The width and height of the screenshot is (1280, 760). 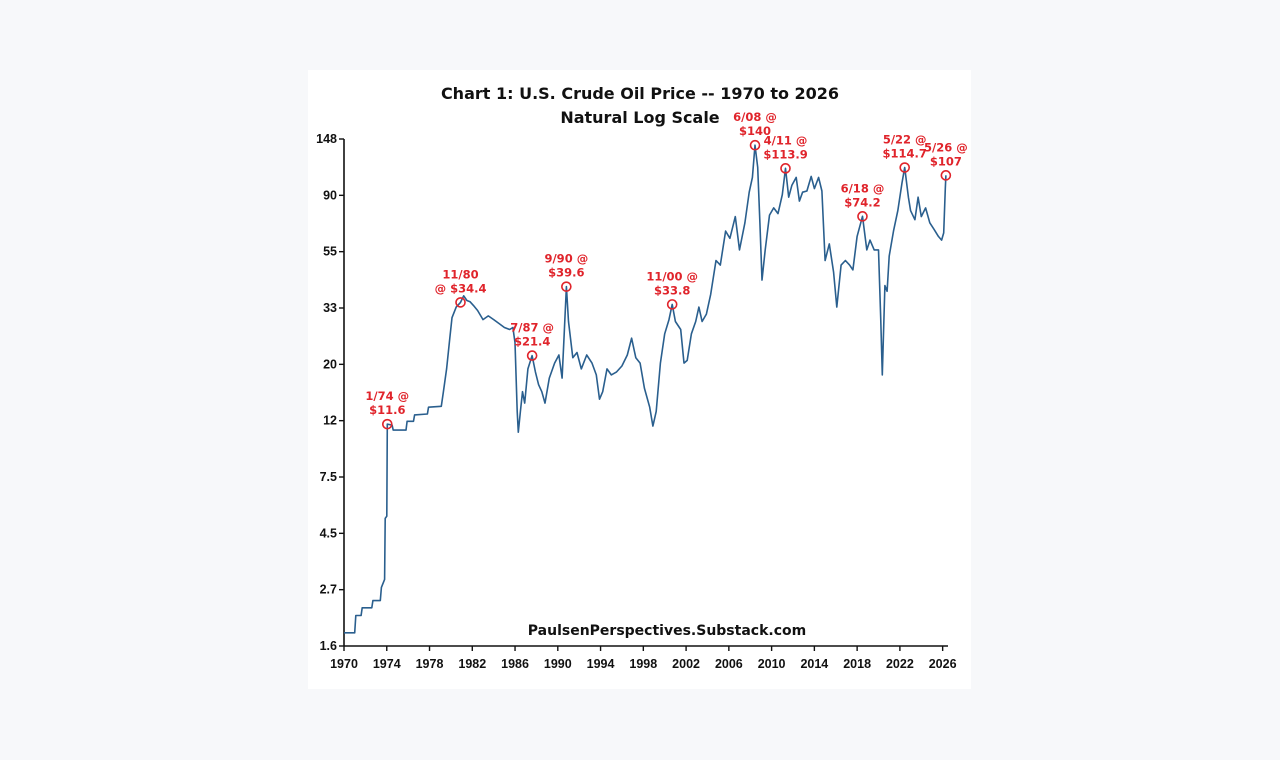 I want to click on chart-subtitle: Natural Log Scale, so click(x=639, y=117).